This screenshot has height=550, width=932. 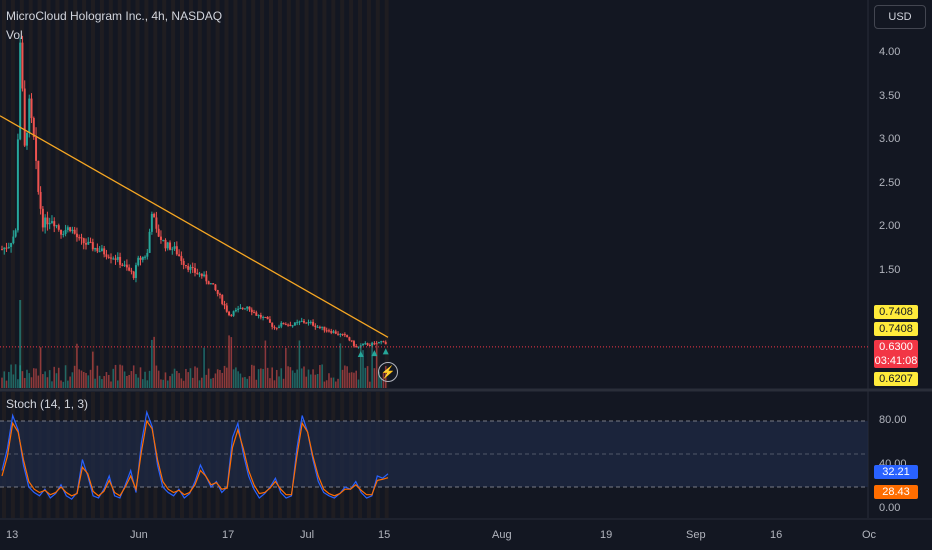 I want to click on price-tick: 3.00, so click(x=890, y=139).